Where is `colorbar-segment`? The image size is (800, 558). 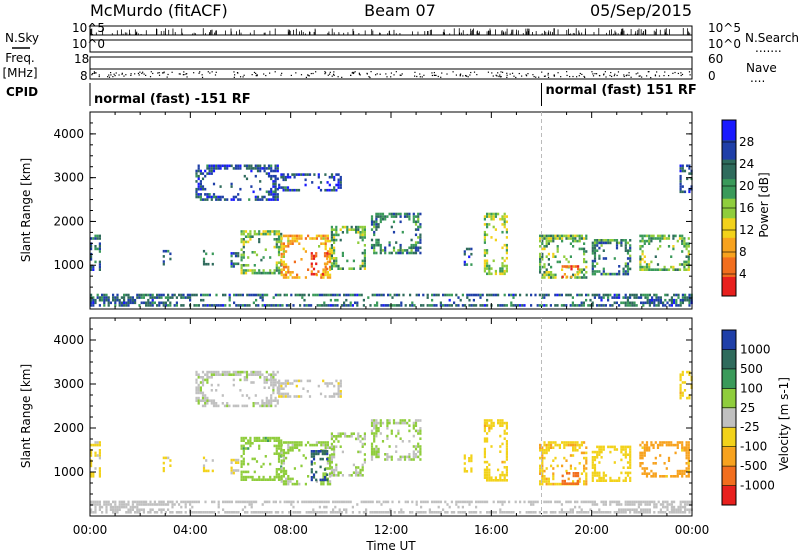
colorbar-segment is located at coordinates (729, 398).